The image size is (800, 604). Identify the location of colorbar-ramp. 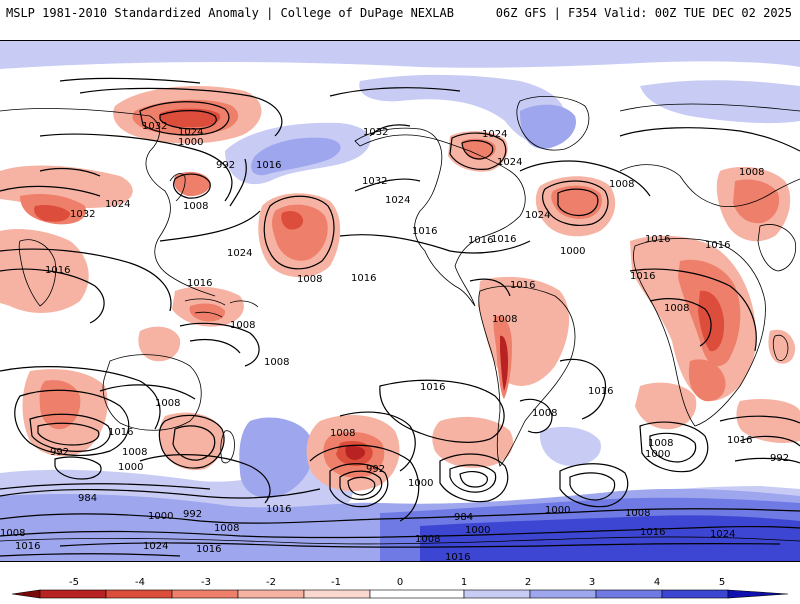
(400, 594).